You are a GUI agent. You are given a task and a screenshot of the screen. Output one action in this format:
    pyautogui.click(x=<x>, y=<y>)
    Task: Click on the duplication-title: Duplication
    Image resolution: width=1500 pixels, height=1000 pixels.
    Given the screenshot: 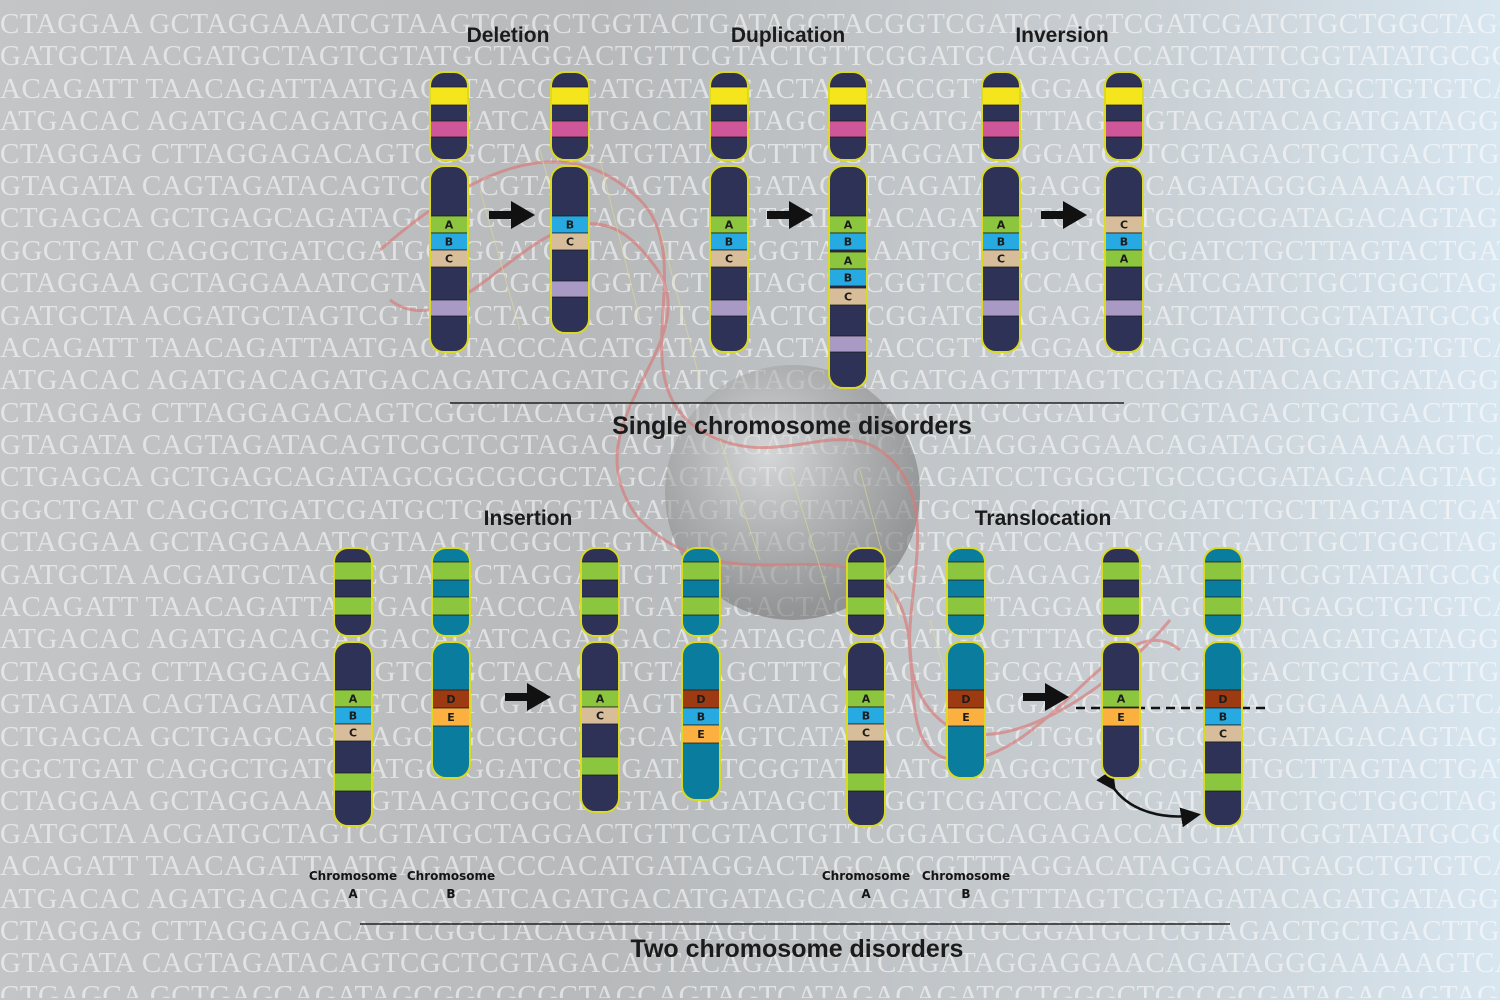 What is the action you would take?
    pyautogui.click(x=788, y=35)
    